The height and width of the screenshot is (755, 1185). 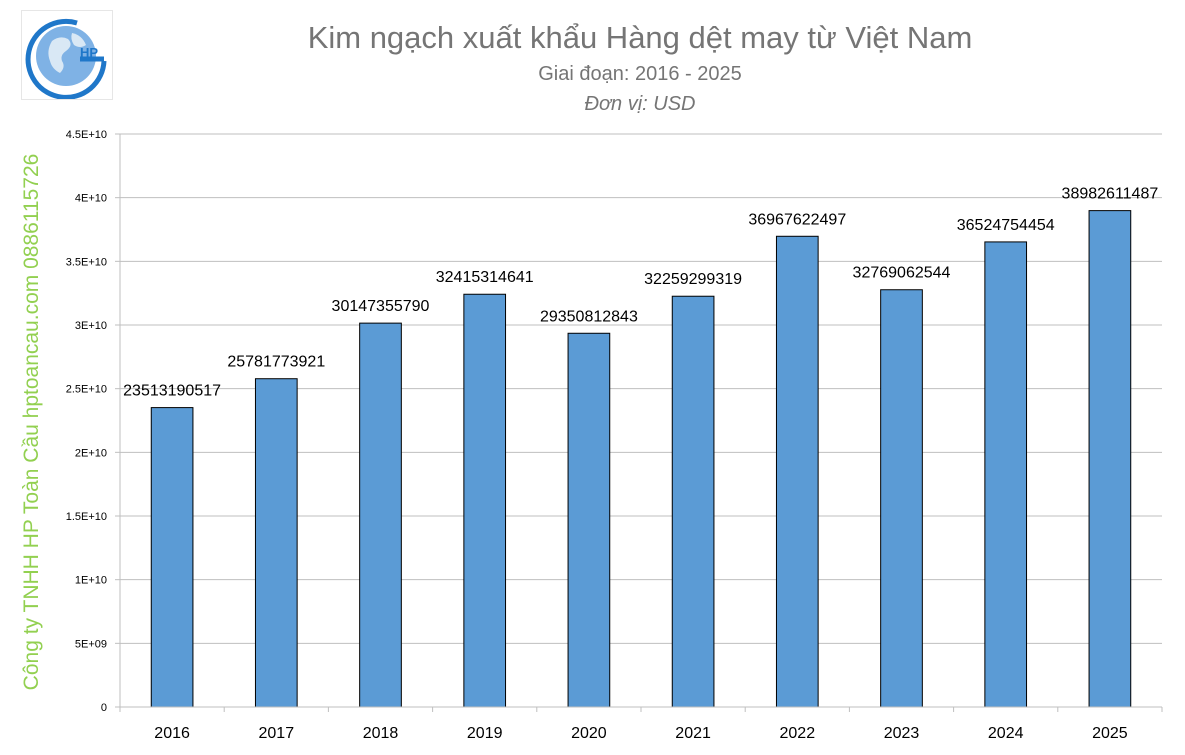 What do you see at coordinates (104, 708) in the screenshot?
I see `y-tick-label: 0` at bounding box center [104, 708].